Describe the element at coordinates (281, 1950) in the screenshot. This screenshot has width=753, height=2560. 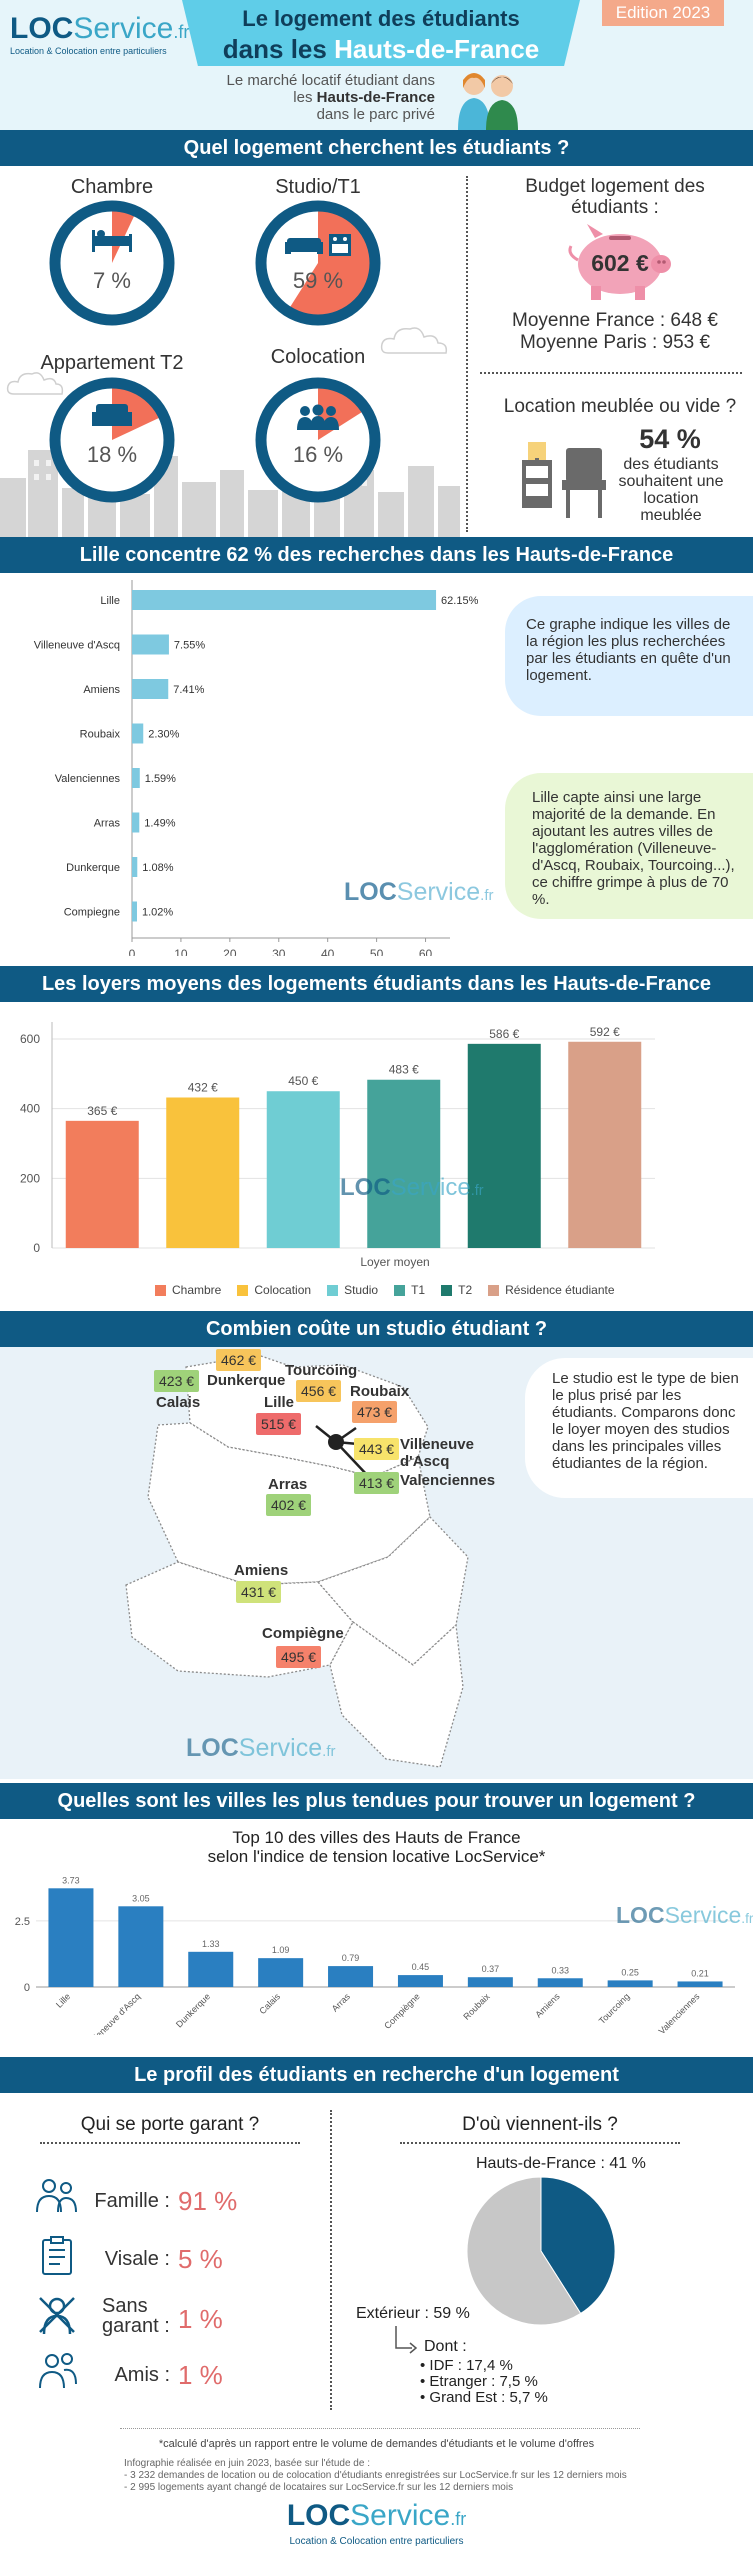
I see `bar-value-label: 1.09` at that location.